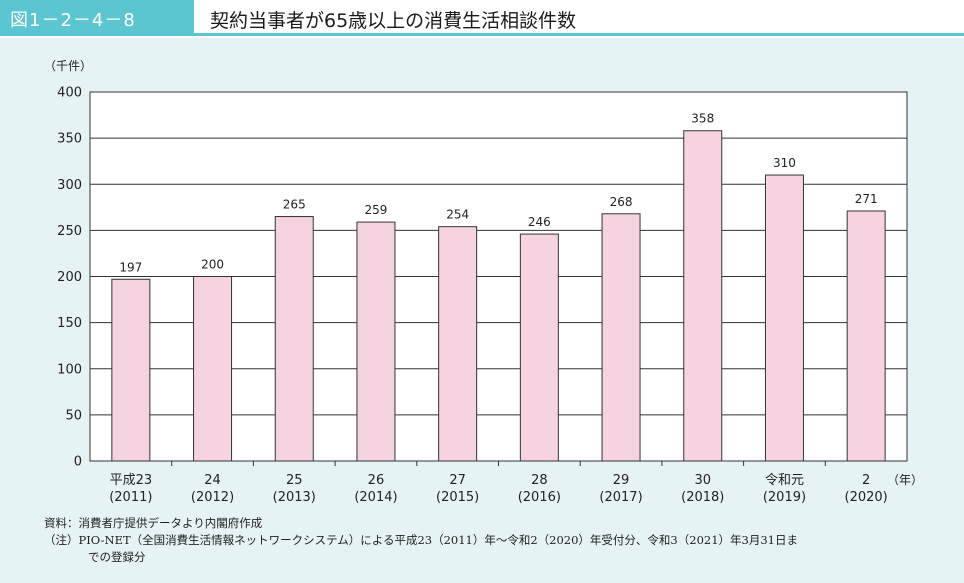 The image size is (964, 583). Describe the element at coordinates (69, 323) in the screenshot. I see `y-tick-label: 150` at that location.